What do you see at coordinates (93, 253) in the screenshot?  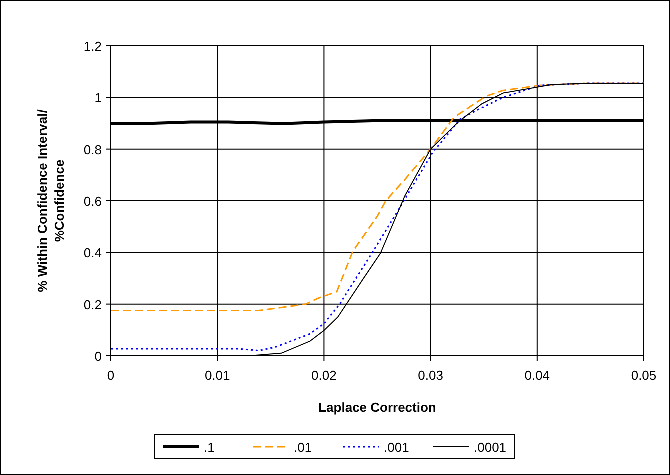 I see `y-tick-label: 0.4` at bounding box center [93, 253].